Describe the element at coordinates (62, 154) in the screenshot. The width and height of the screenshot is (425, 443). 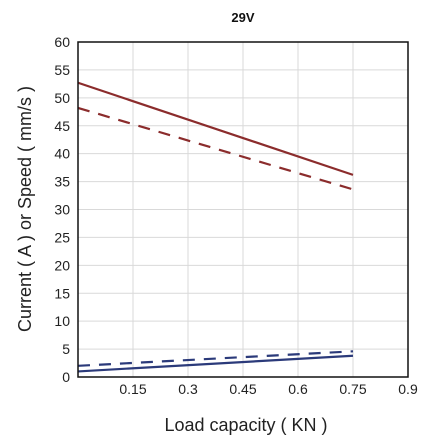
I see `y-tick-label: 40` at that location.